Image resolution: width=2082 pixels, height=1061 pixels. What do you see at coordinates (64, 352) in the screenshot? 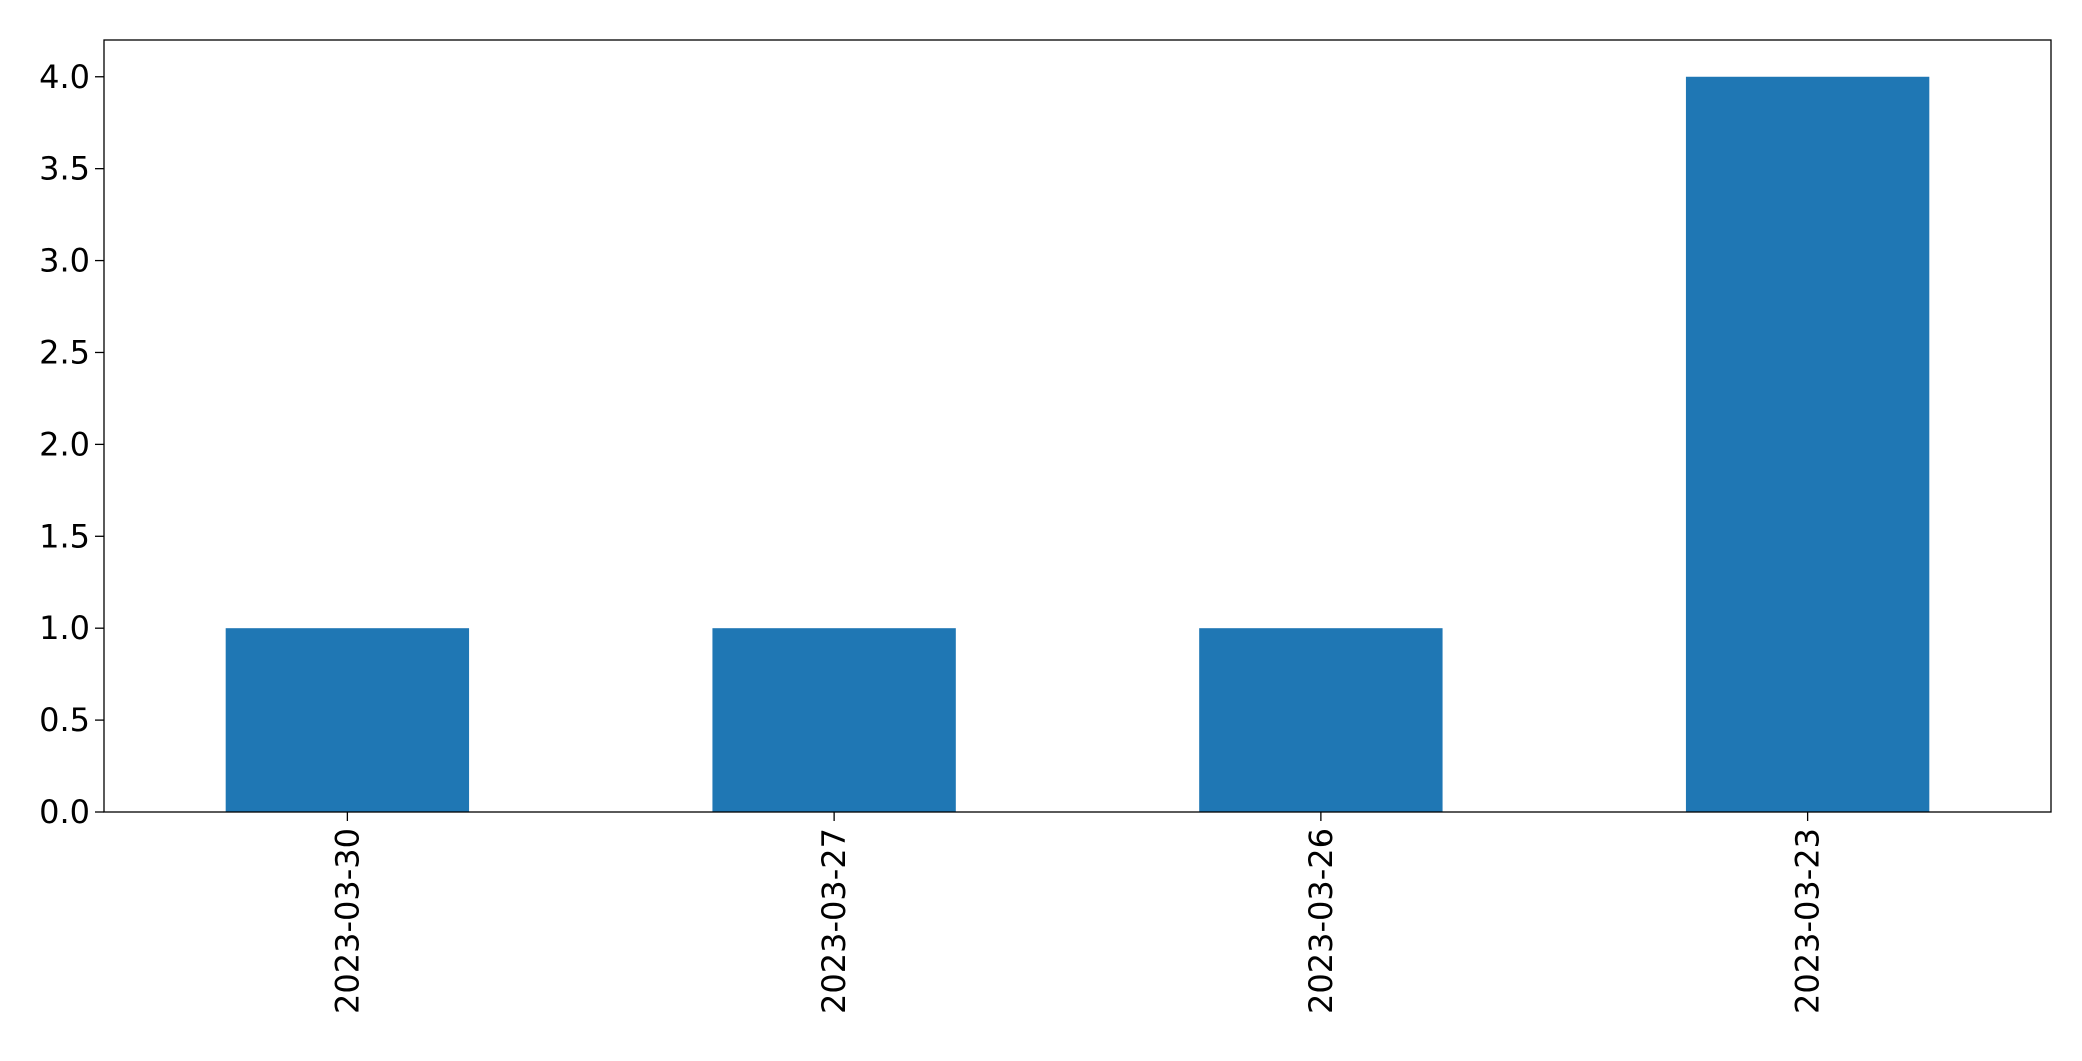
I see `y-tick-label: 2.5` at bounding box center [64, 352].